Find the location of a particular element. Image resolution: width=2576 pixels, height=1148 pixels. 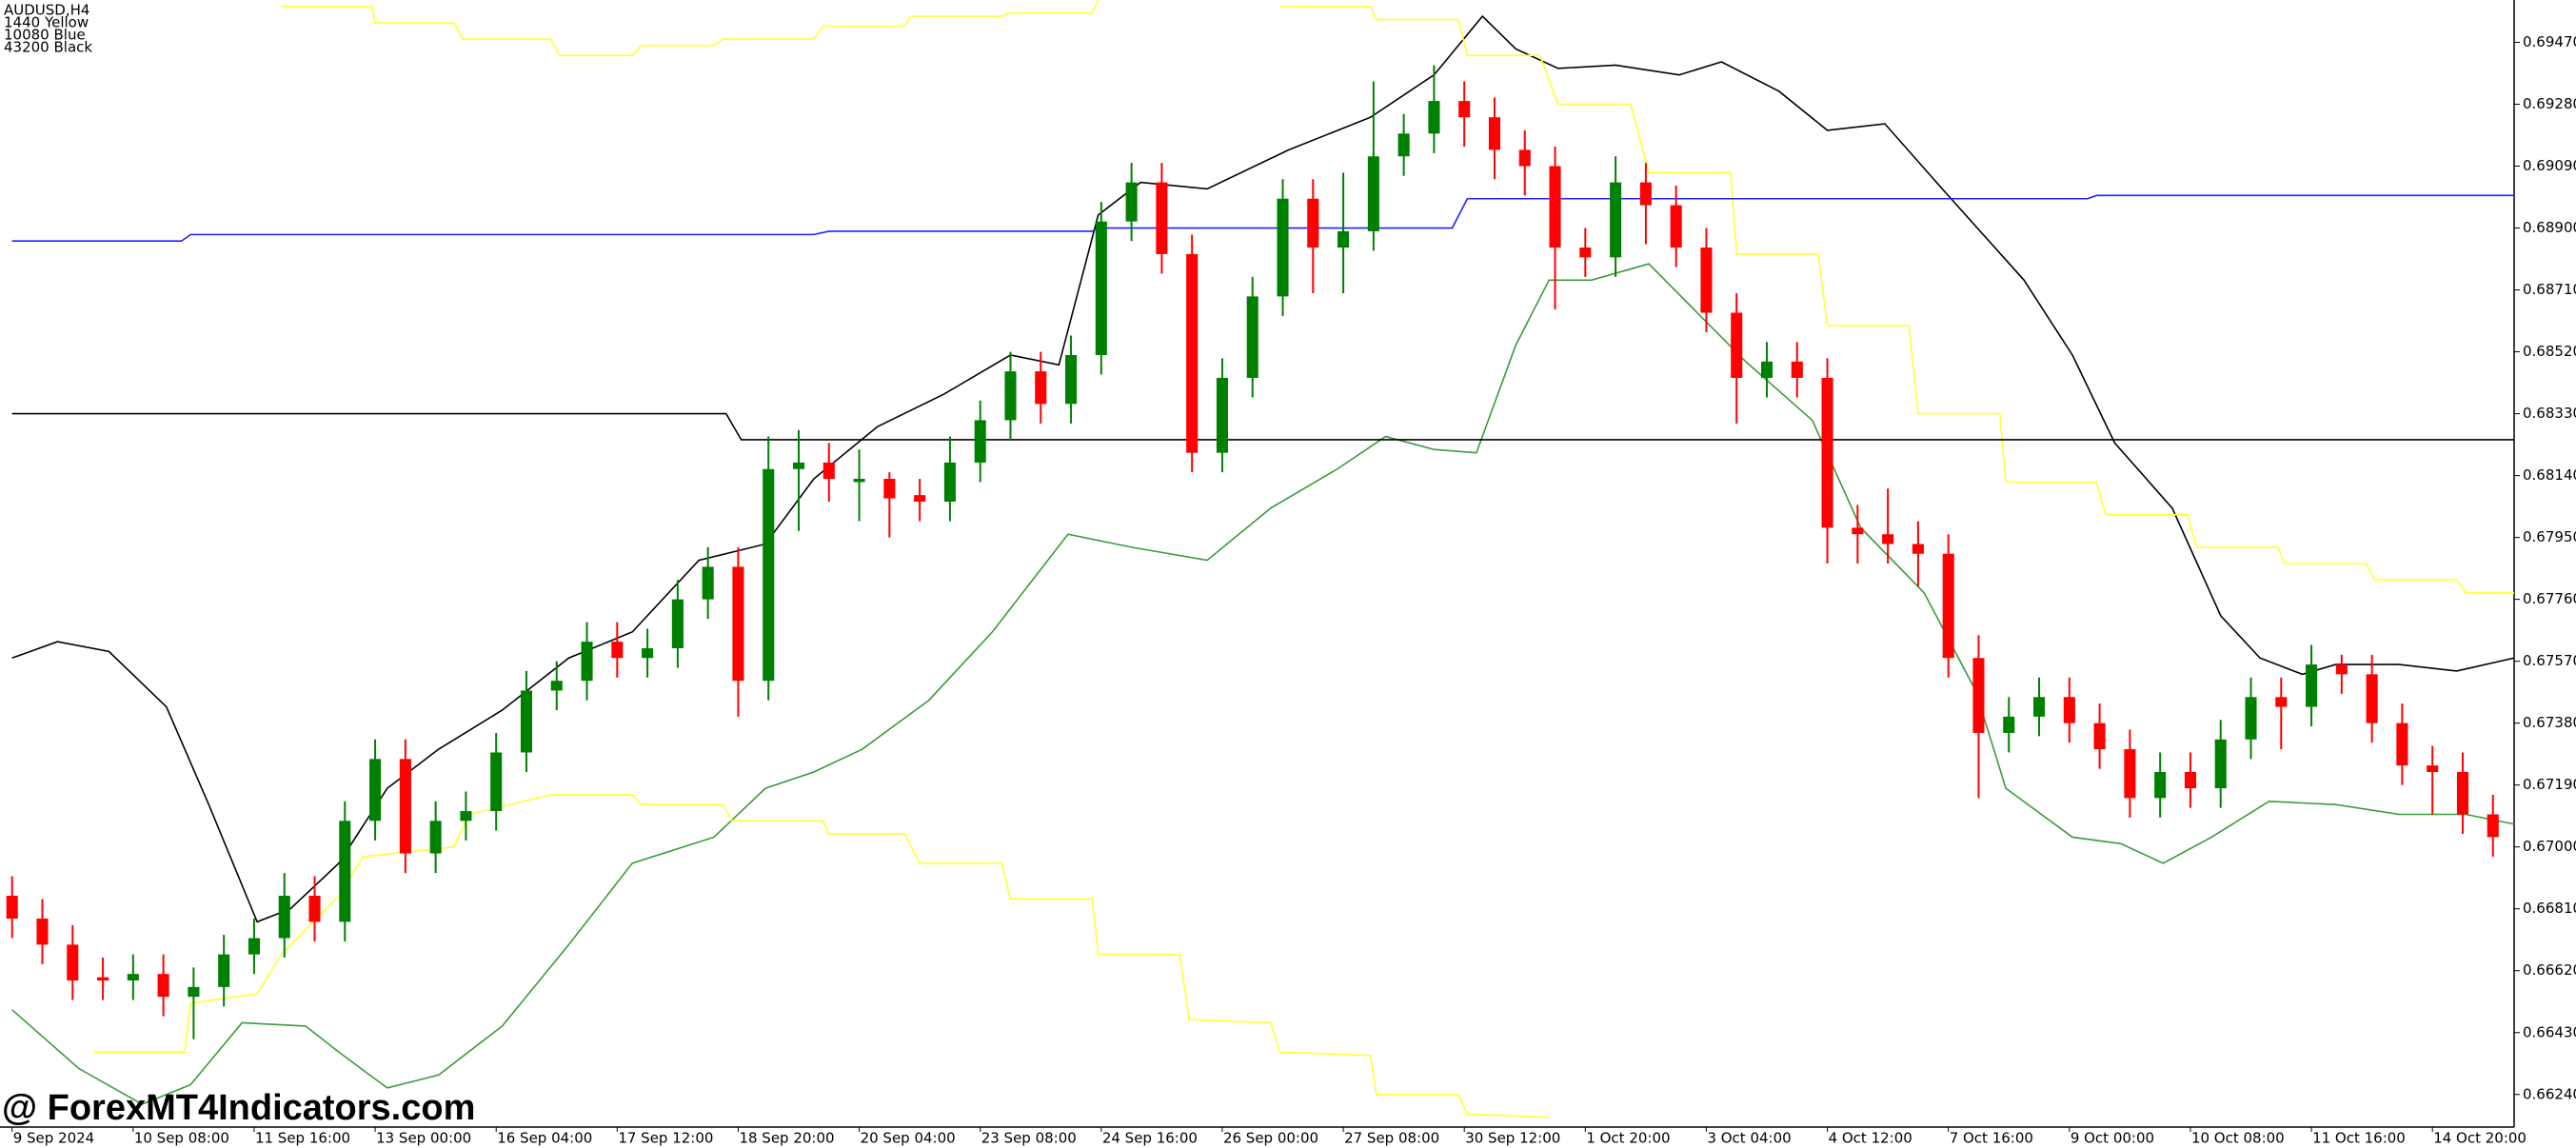

x-tick-label: 18 Sep 20:00 is located at coordinates (787, 1138).